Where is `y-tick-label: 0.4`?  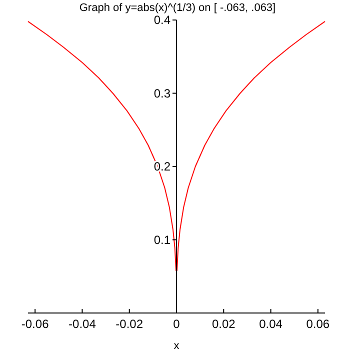
y-tick-label: 0.4 is located at coordinates (162, 20).